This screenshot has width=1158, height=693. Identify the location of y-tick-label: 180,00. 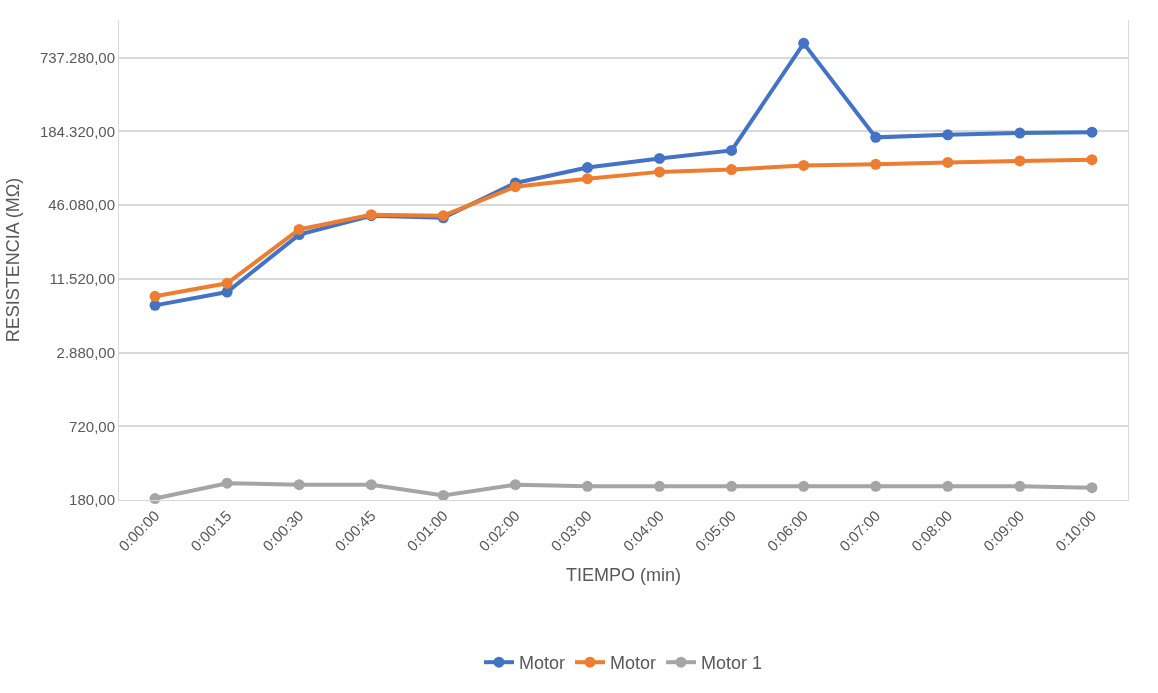
(92, 500).